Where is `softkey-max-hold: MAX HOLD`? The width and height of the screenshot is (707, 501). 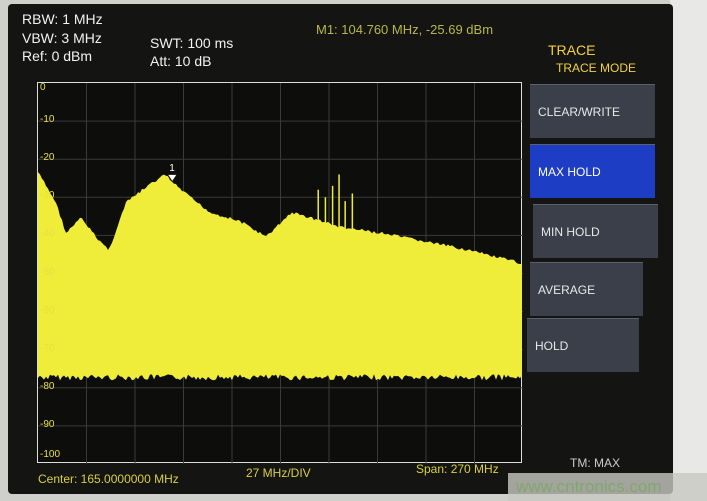
softkey-max-hold: MAX HOLD is located at coordinates (592, 171).